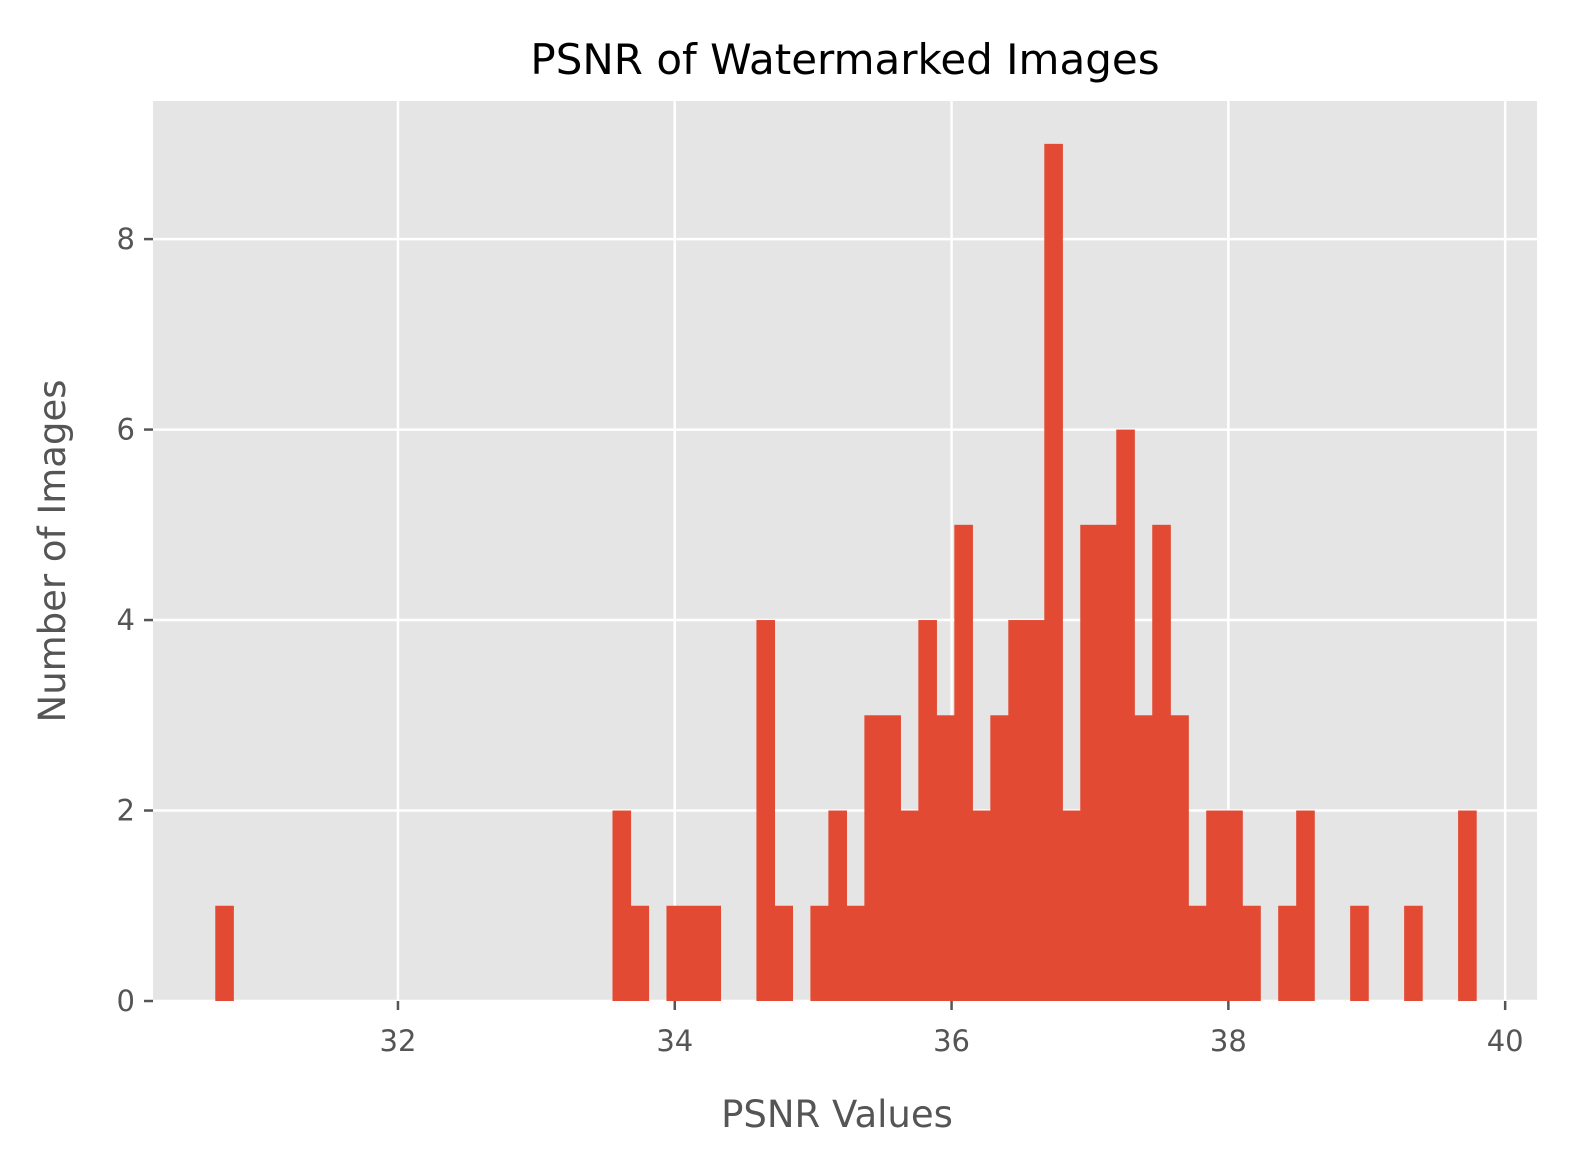 The image size is (1575, 1172). I want to click on y-tick-label: 4, so click(126, 620).